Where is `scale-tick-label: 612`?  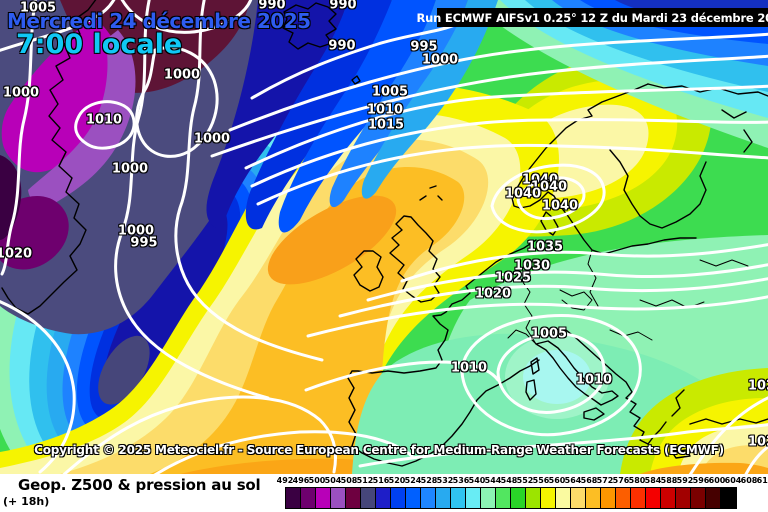
scale-tick-label: 612 is located at coordinates (762, 480).